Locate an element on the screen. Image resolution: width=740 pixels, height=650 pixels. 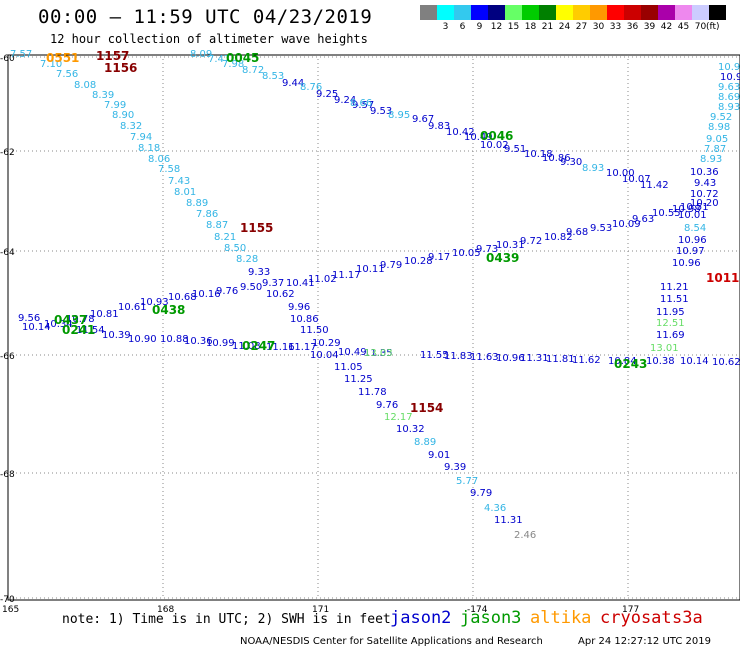
swh-value: 10.36 is located at coordinates (198, 341).